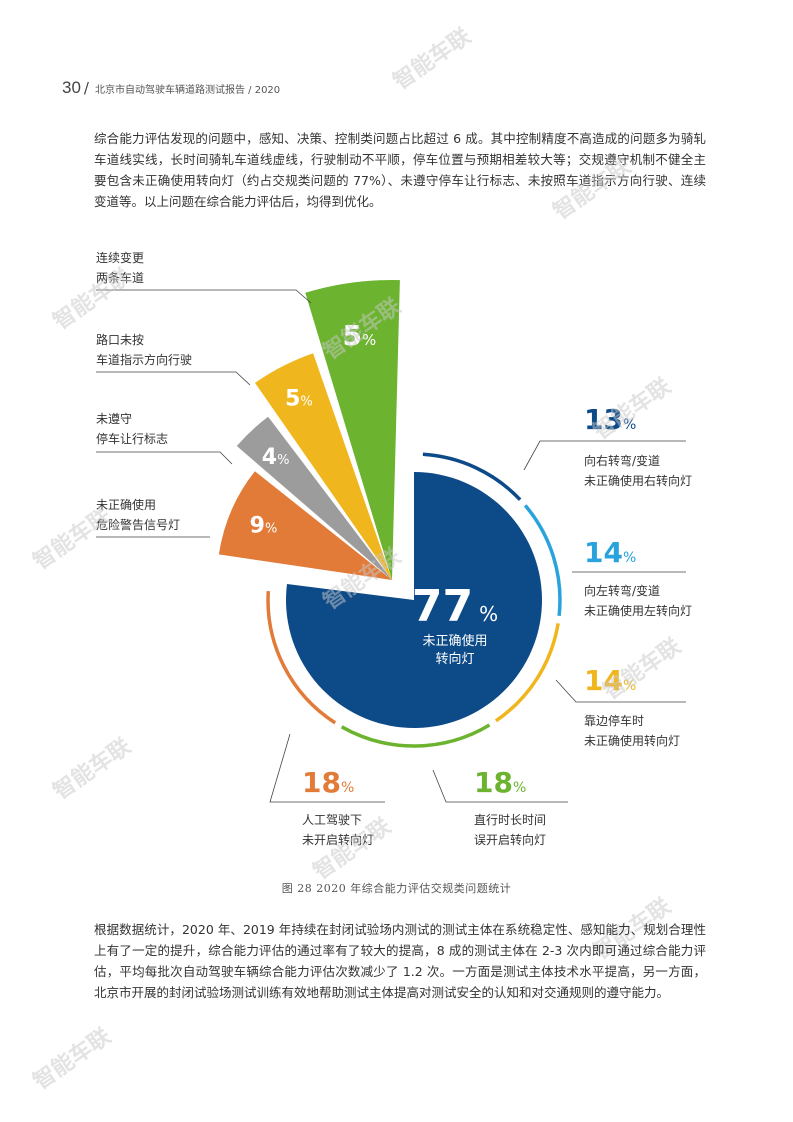  Describe the element at coordinates (306, 401) in the screenshot. I see `slice-unit-lane-direction: %` at that location.